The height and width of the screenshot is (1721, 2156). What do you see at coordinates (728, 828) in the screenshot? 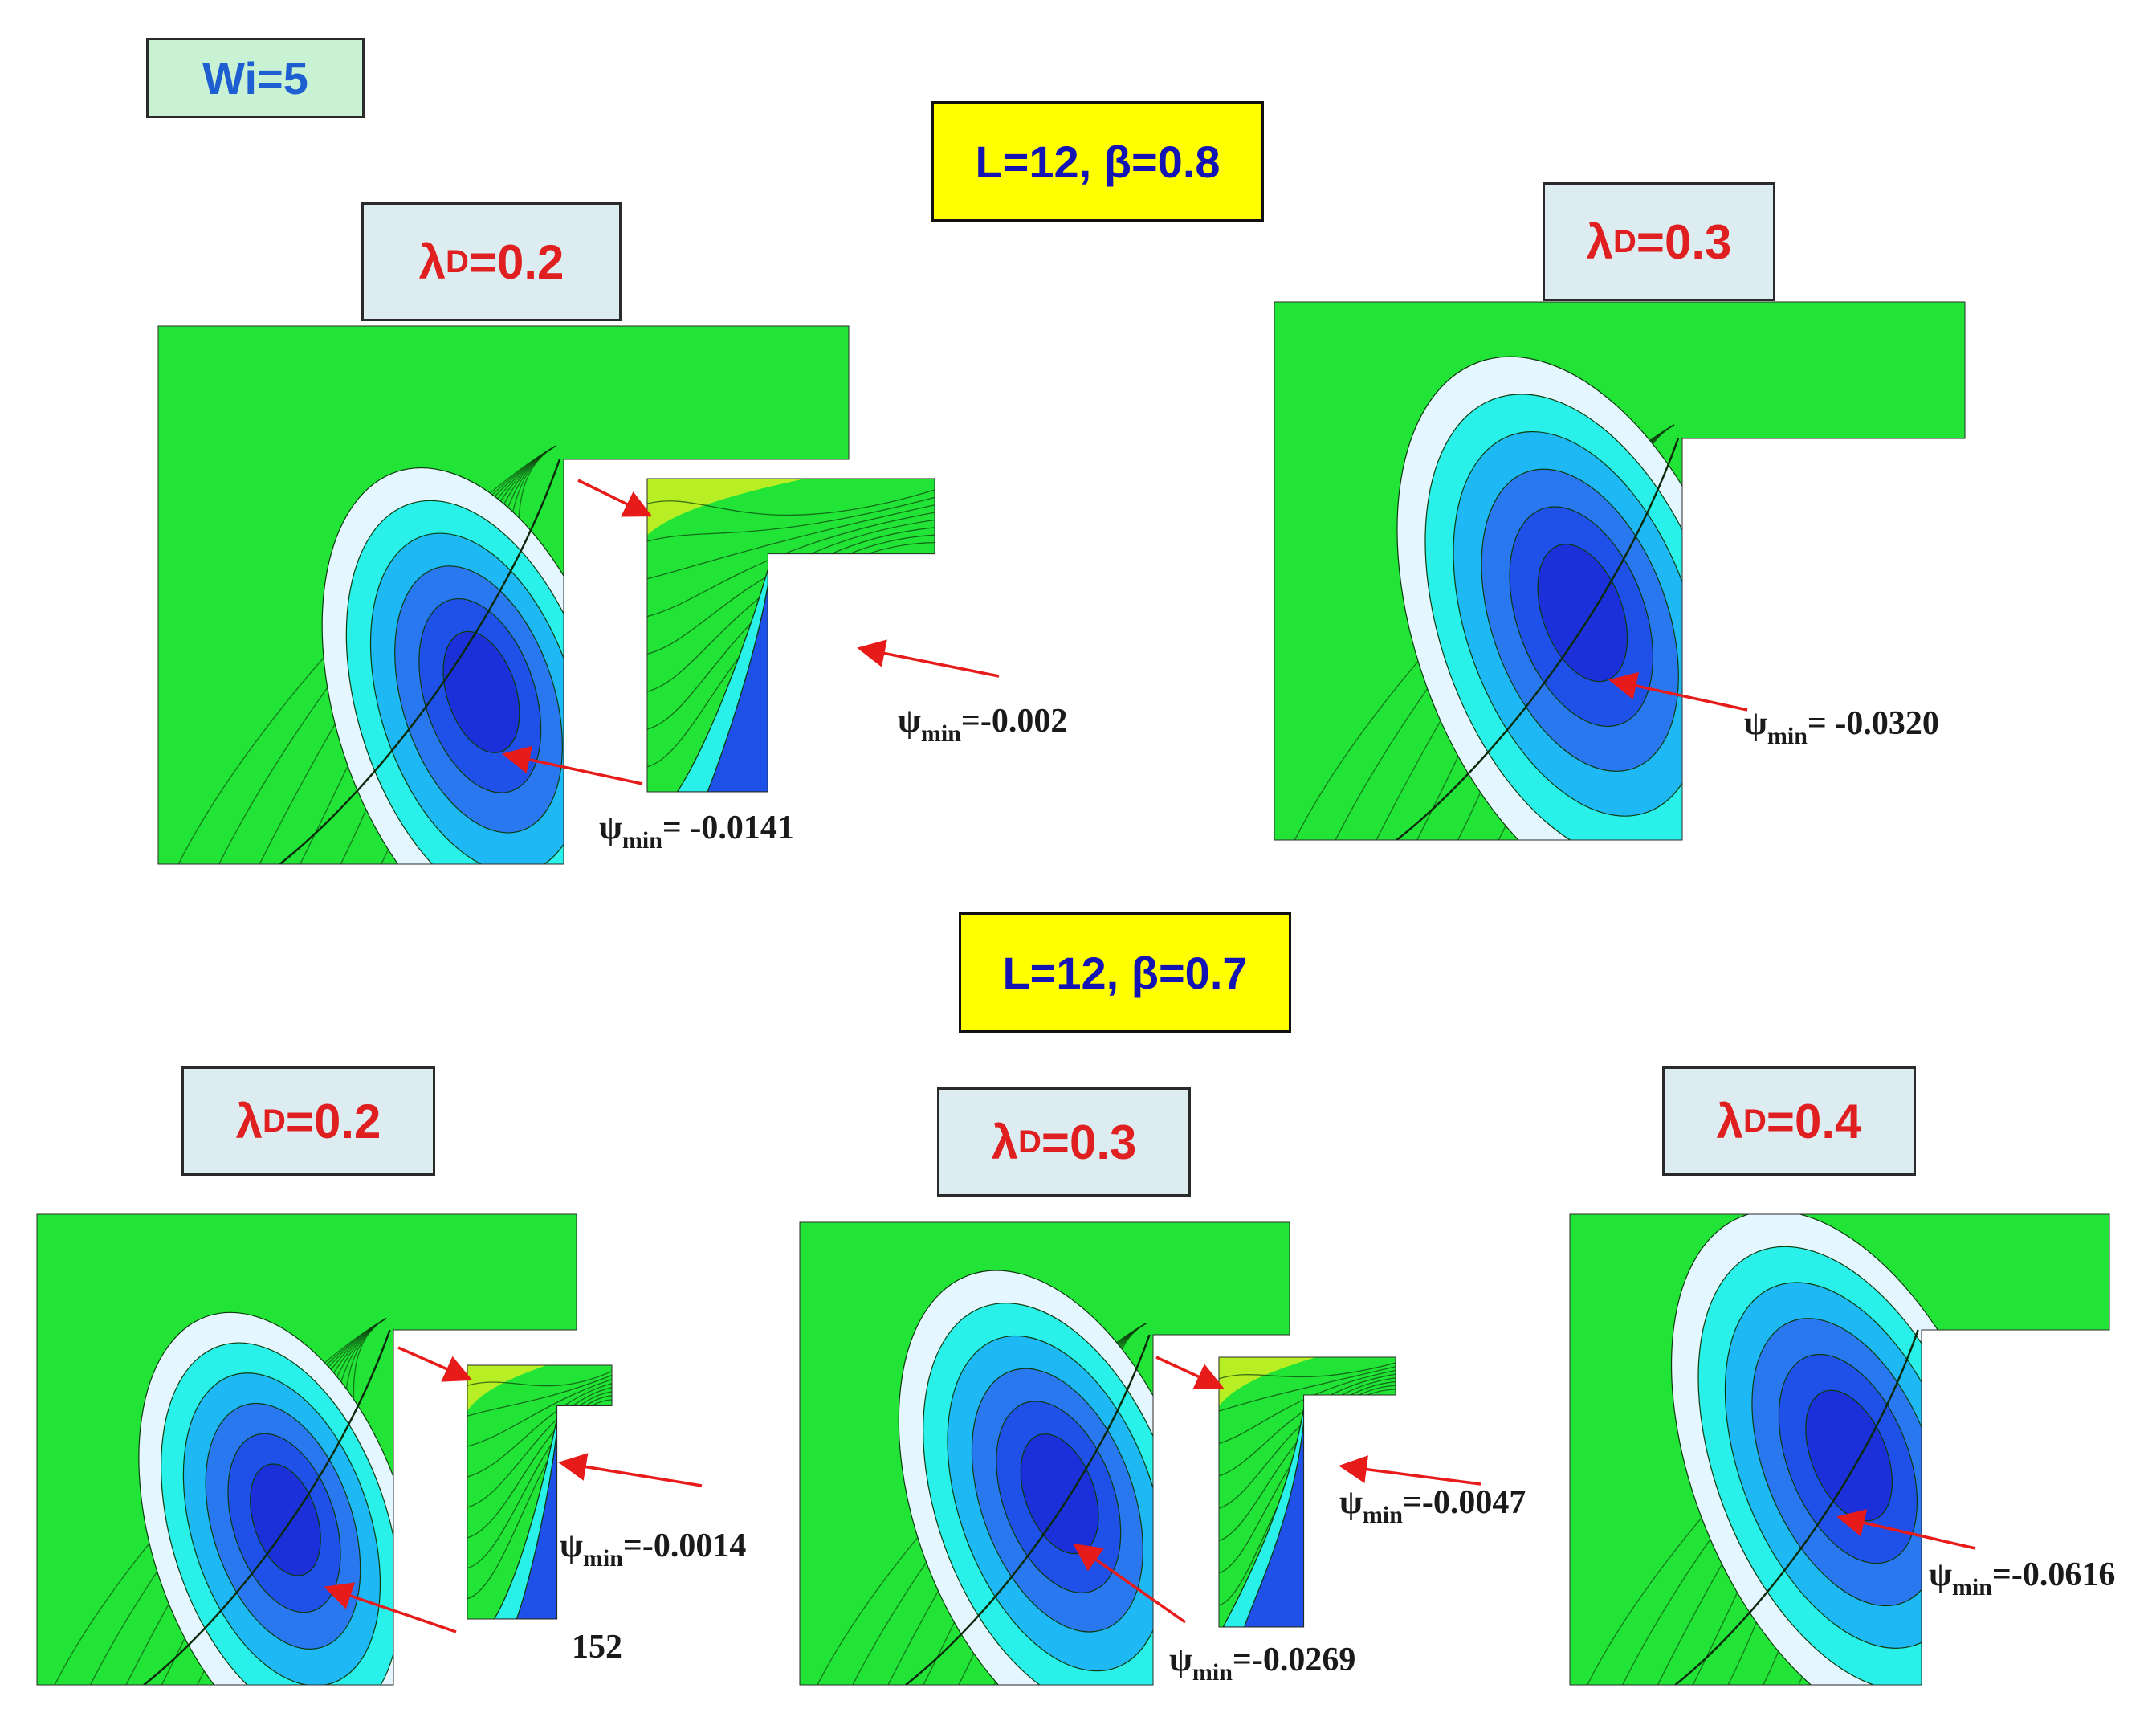
I see `psi-value: = -0.0141` at bounding box center [728, 828].